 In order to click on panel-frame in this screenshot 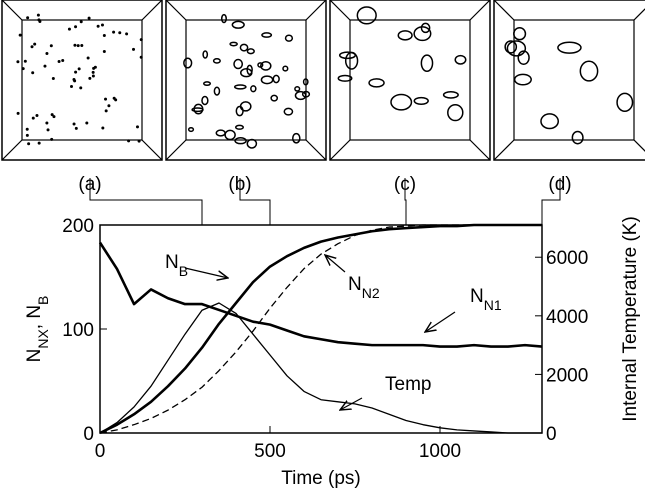, I will do `click(410, 80)`.